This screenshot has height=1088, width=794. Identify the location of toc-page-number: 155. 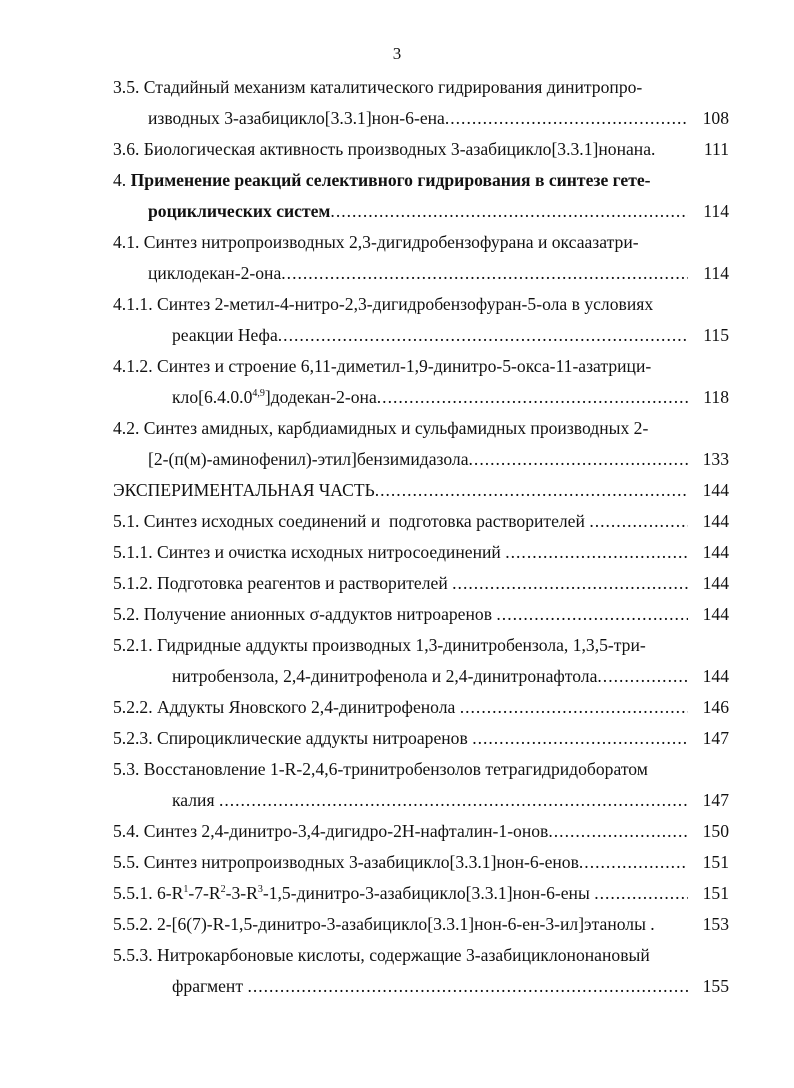
(715, 986).